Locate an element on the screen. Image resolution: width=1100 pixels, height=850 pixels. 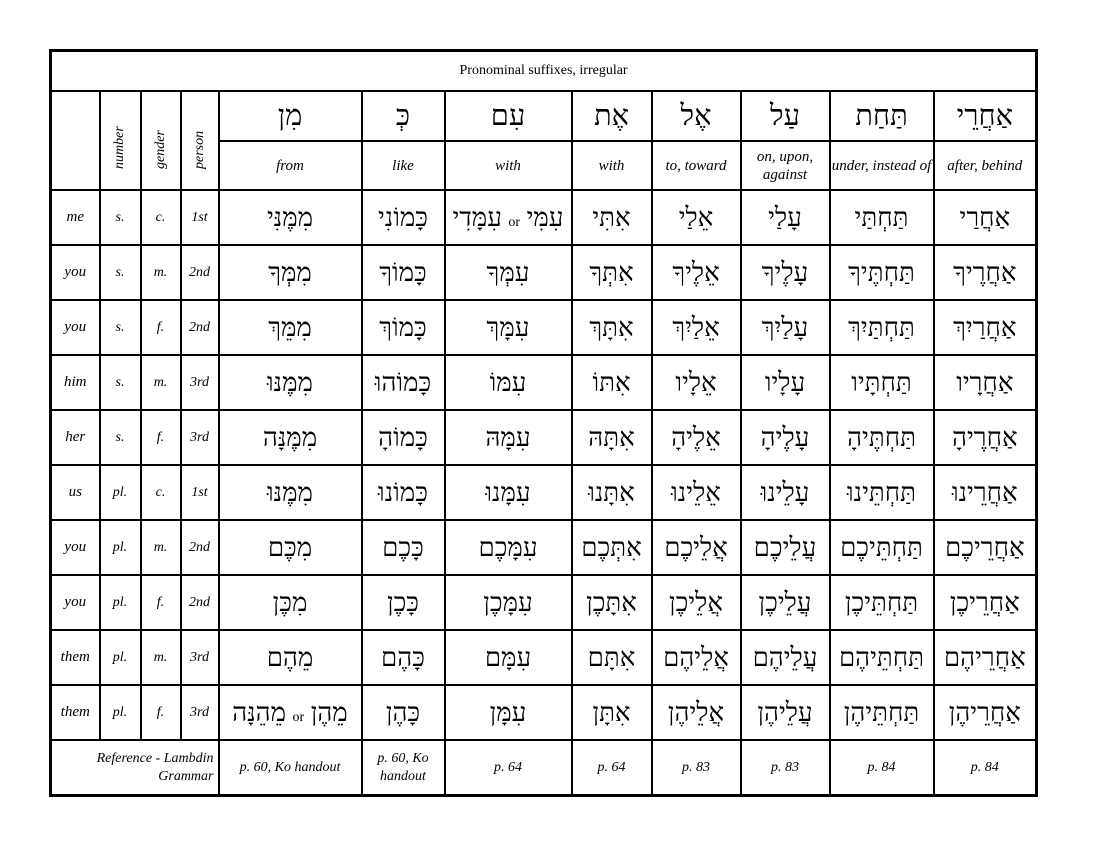
suffix-form: כָּמוֹהָ is located at coordinates (403, 437).